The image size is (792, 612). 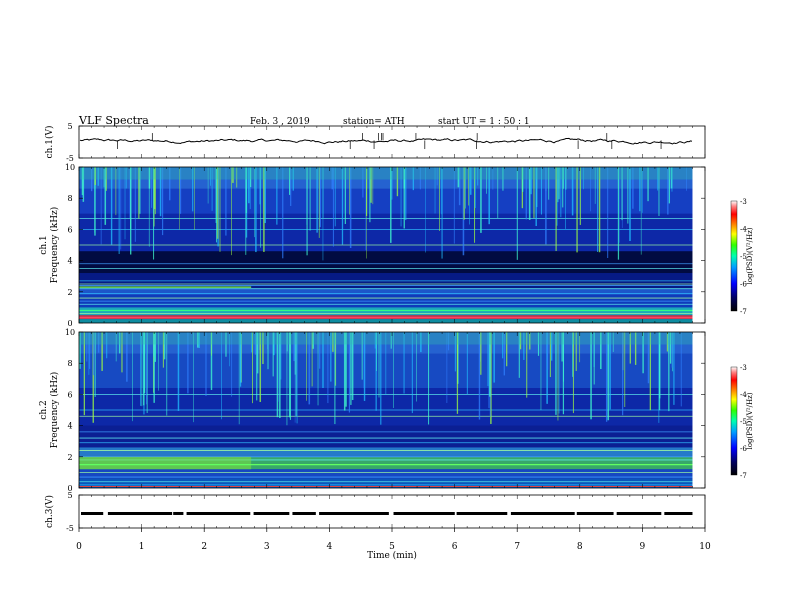 I want to click on time-axis-tick-label: 9, so click(x=643, y=547).